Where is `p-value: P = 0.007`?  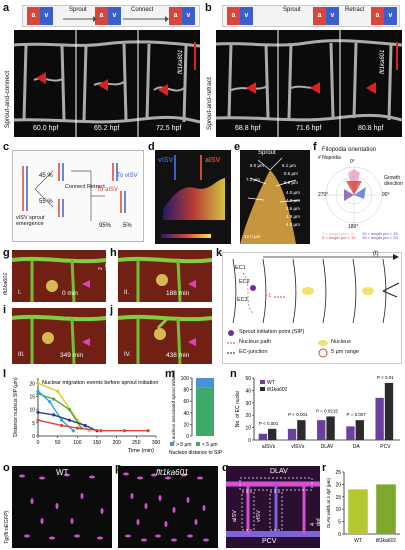 p-value: P = 0.007 is located at coordinates (357, 414).